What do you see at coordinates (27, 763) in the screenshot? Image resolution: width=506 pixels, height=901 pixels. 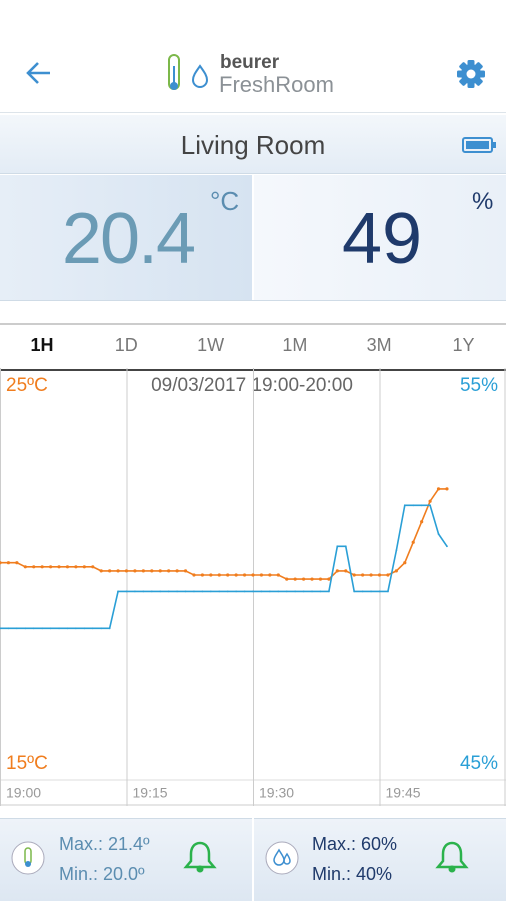 I see `y-tick-label: 15ºC` at bounding box center [27, 763].